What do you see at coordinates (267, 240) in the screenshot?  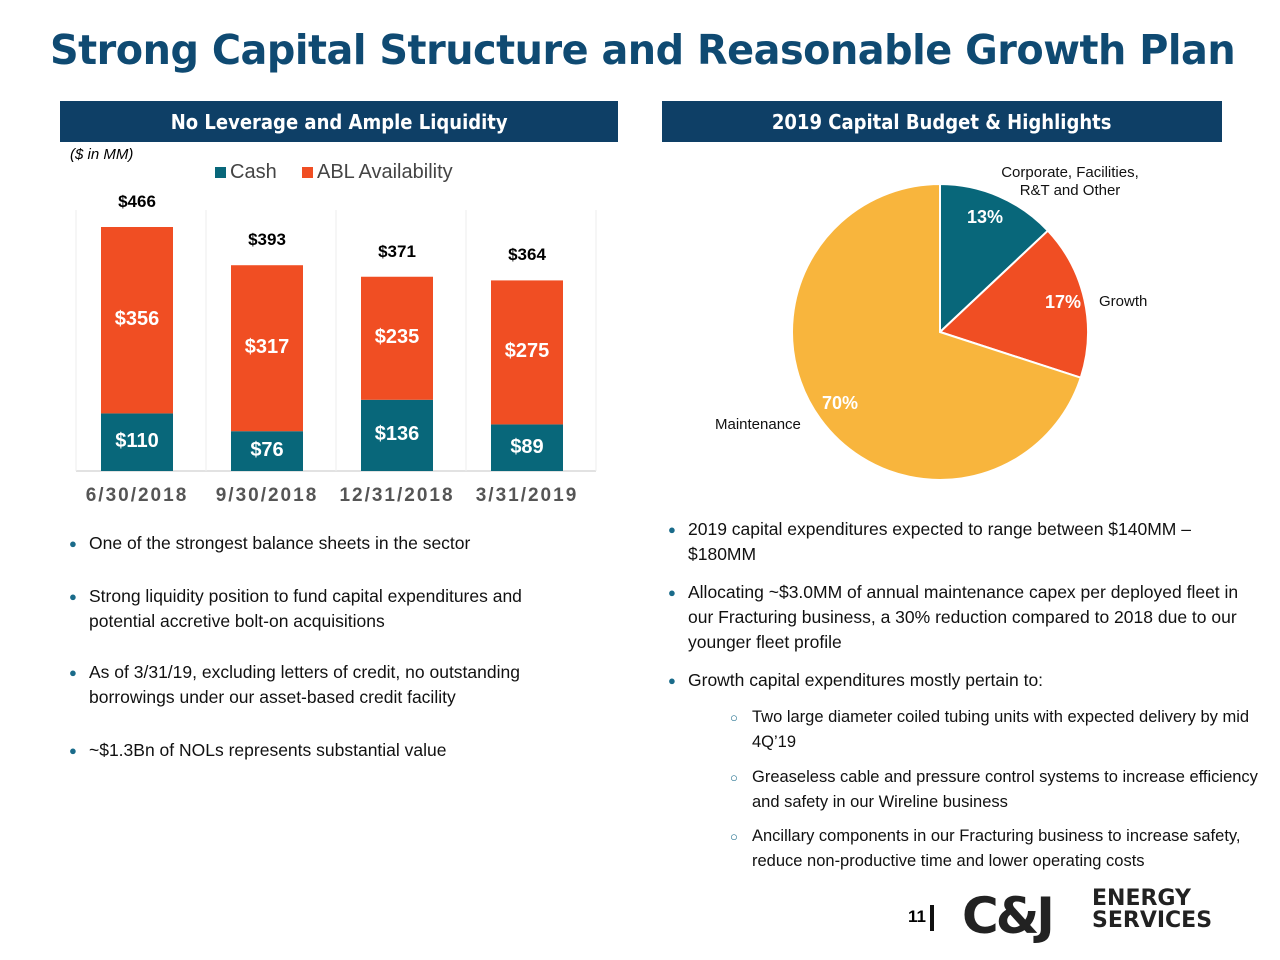 I see `total-label: $393` at bounding box center [267, 240].